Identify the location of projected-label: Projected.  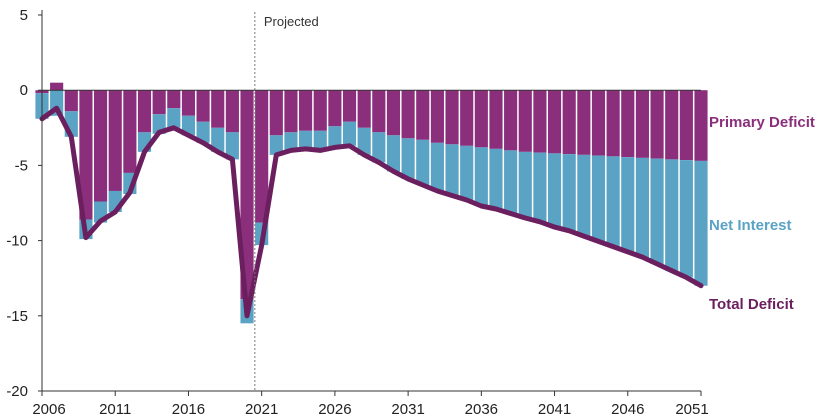
(291, 21).